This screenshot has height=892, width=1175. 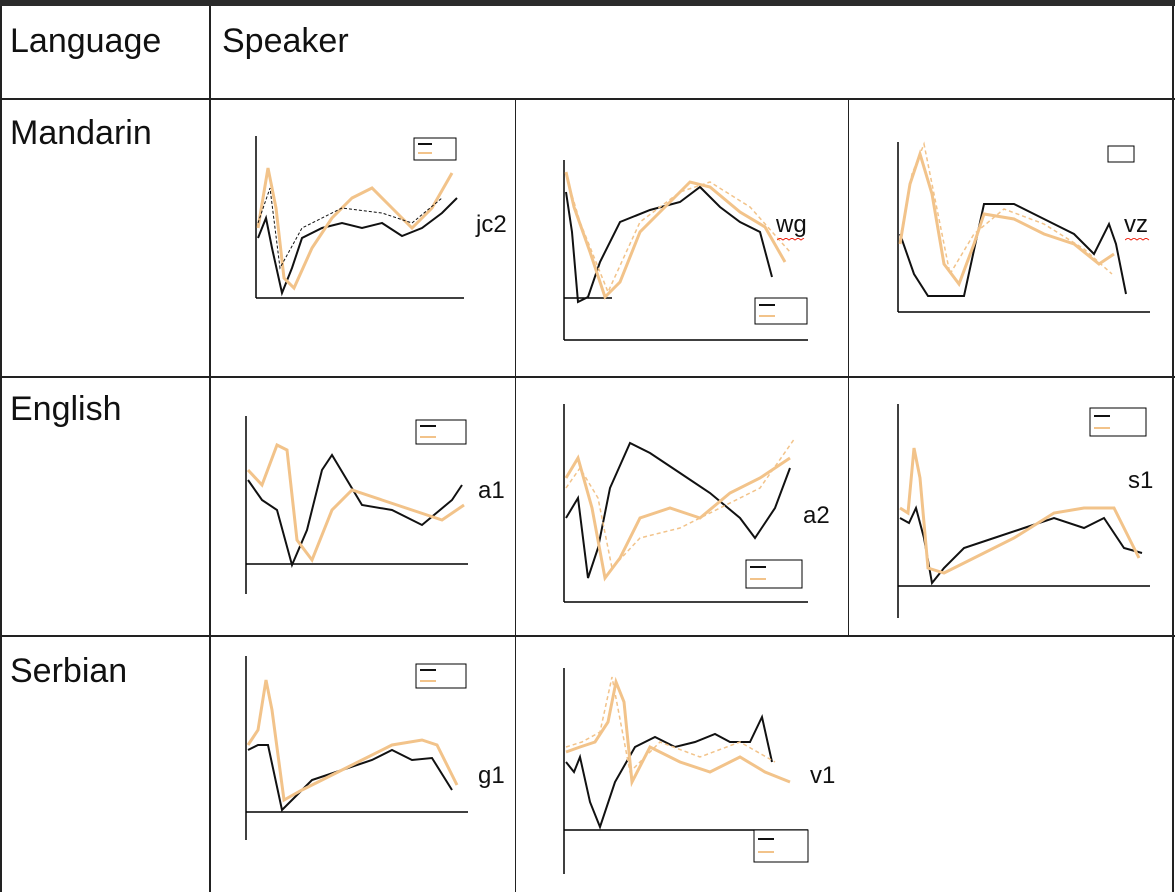 I want to click on top-border, so click(x=587, y=3).